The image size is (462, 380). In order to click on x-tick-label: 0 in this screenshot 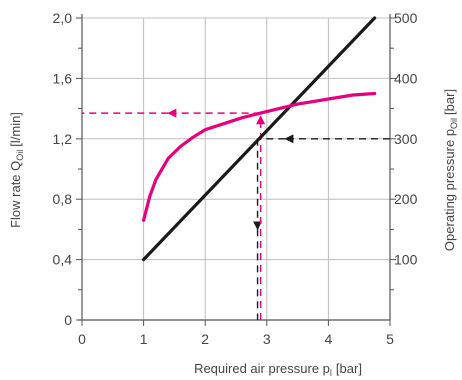, I will do `click(82, 339)`.